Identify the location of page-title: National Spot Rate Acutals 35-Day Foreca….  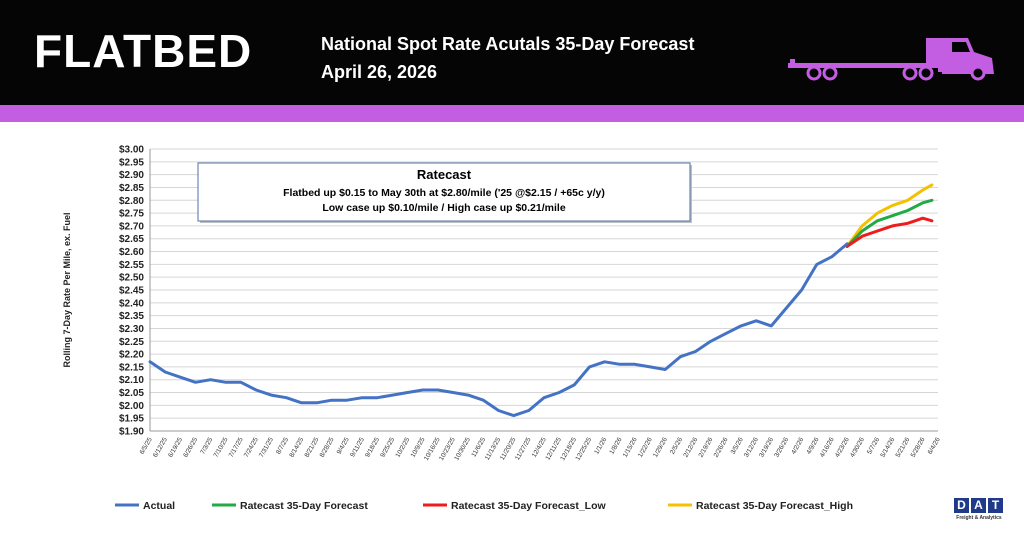
(508, 44).